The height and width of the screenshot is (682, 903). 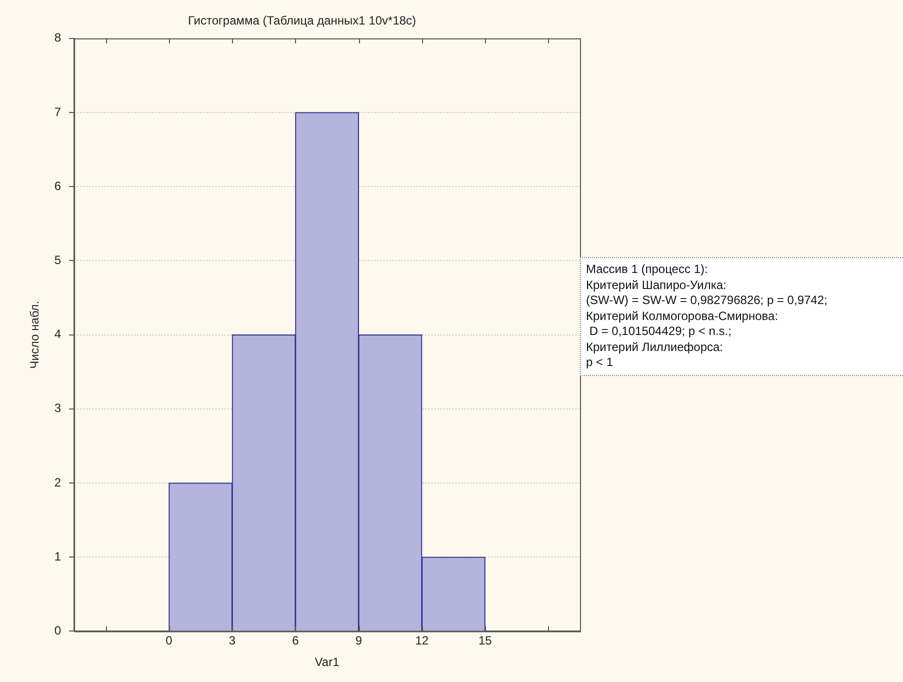 I want to click on y-tick-label: 1, so click(x=58, y=556).